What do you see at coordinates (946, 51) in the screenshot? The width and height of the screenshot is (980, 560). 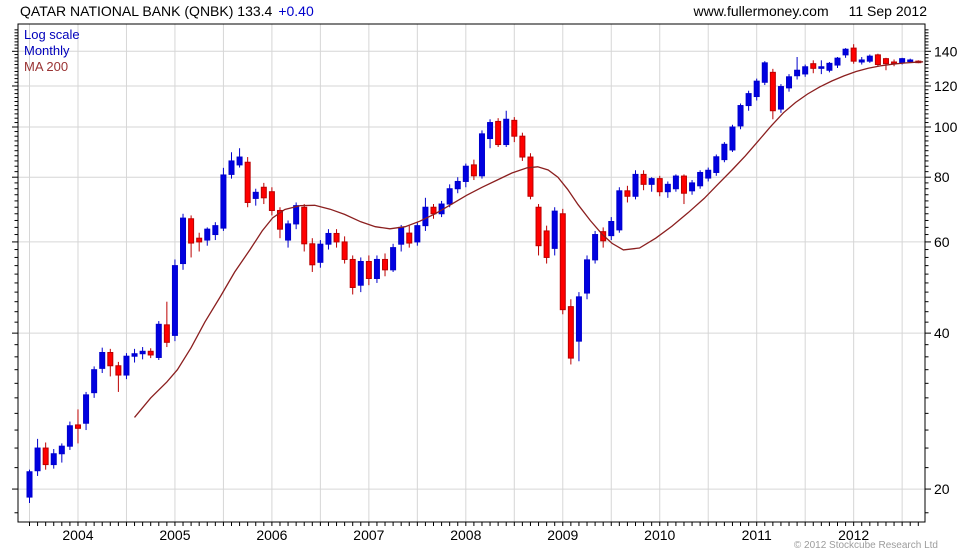 I see `svg-text: 140` at bounding box center [946, 51].